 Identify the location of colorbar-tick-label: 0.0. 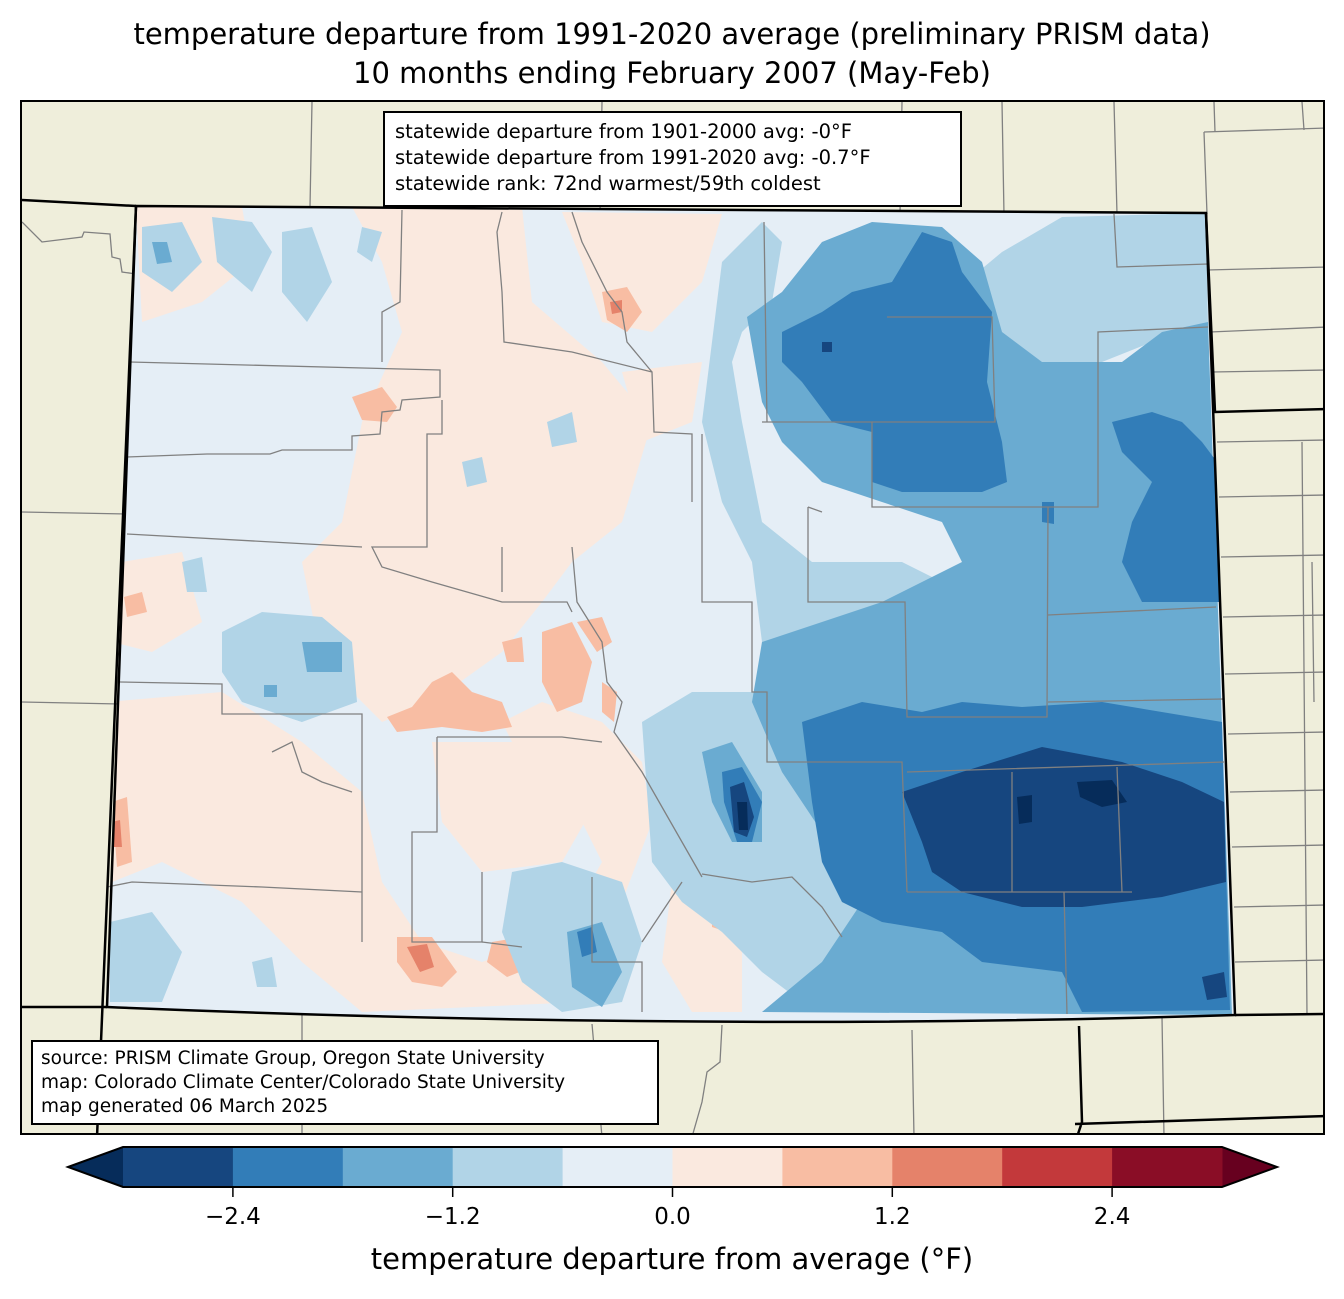
(672, 1217).